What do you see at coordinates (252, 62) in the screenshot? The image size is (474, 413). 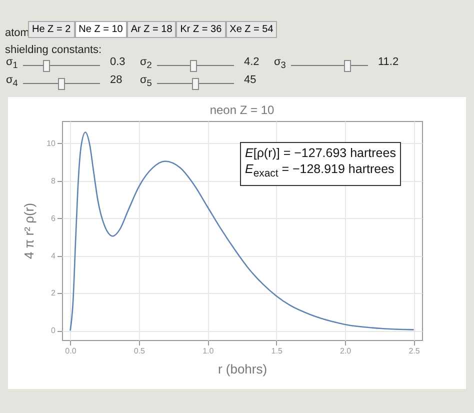 I see `text: 4.2` at bounding box center [252, 62].